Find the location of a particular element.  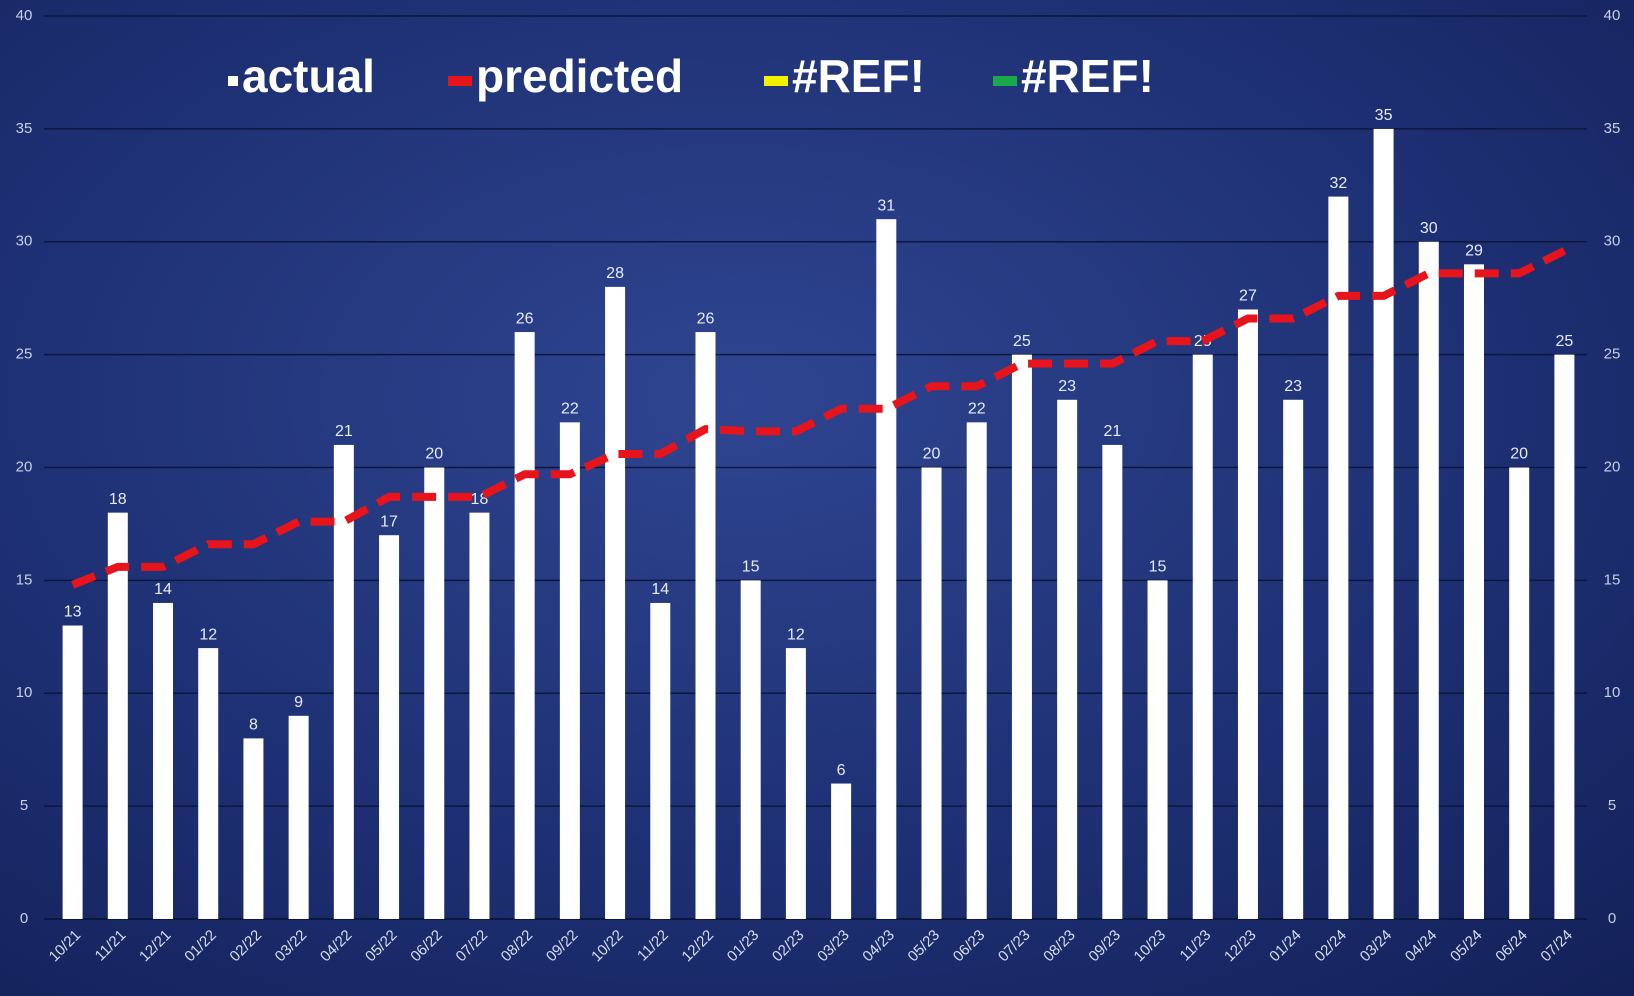

y-tick-label: 15 is located at coordinates (24, 579).